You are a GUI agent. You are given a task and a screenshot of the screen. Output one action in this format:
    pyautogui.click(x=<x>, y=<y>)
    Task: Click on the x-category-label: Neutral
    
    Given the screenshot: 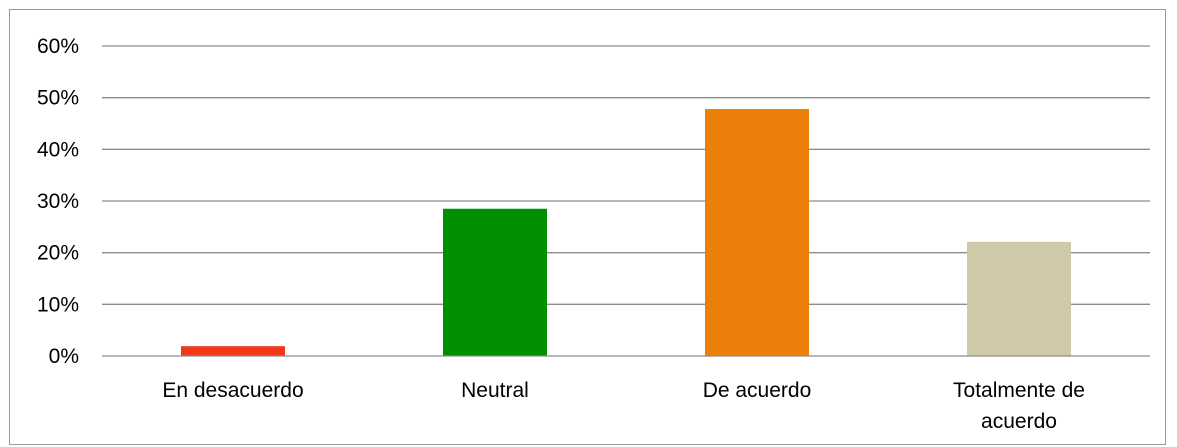 What is the action you would take?
    pyautogui.click(x=495, y=390)
    